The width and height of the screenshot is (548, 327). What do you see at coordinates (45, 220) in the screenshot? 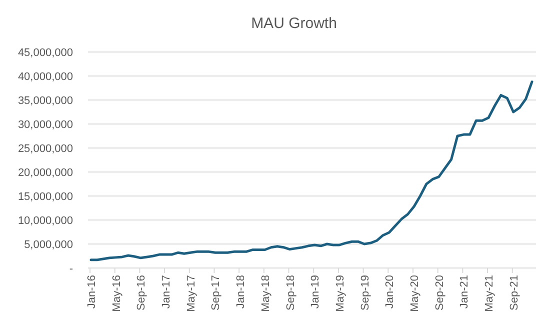
I see `y-tick-label: 10,000,000` at bounding box center [45, 220].